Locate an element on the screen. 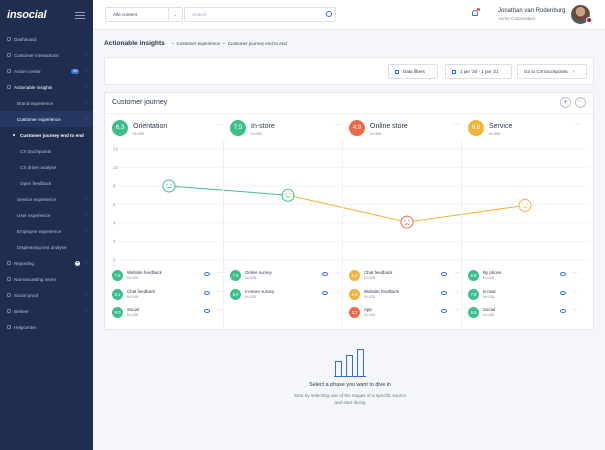  source-name: Online survey is located at coordinates (258, 272).